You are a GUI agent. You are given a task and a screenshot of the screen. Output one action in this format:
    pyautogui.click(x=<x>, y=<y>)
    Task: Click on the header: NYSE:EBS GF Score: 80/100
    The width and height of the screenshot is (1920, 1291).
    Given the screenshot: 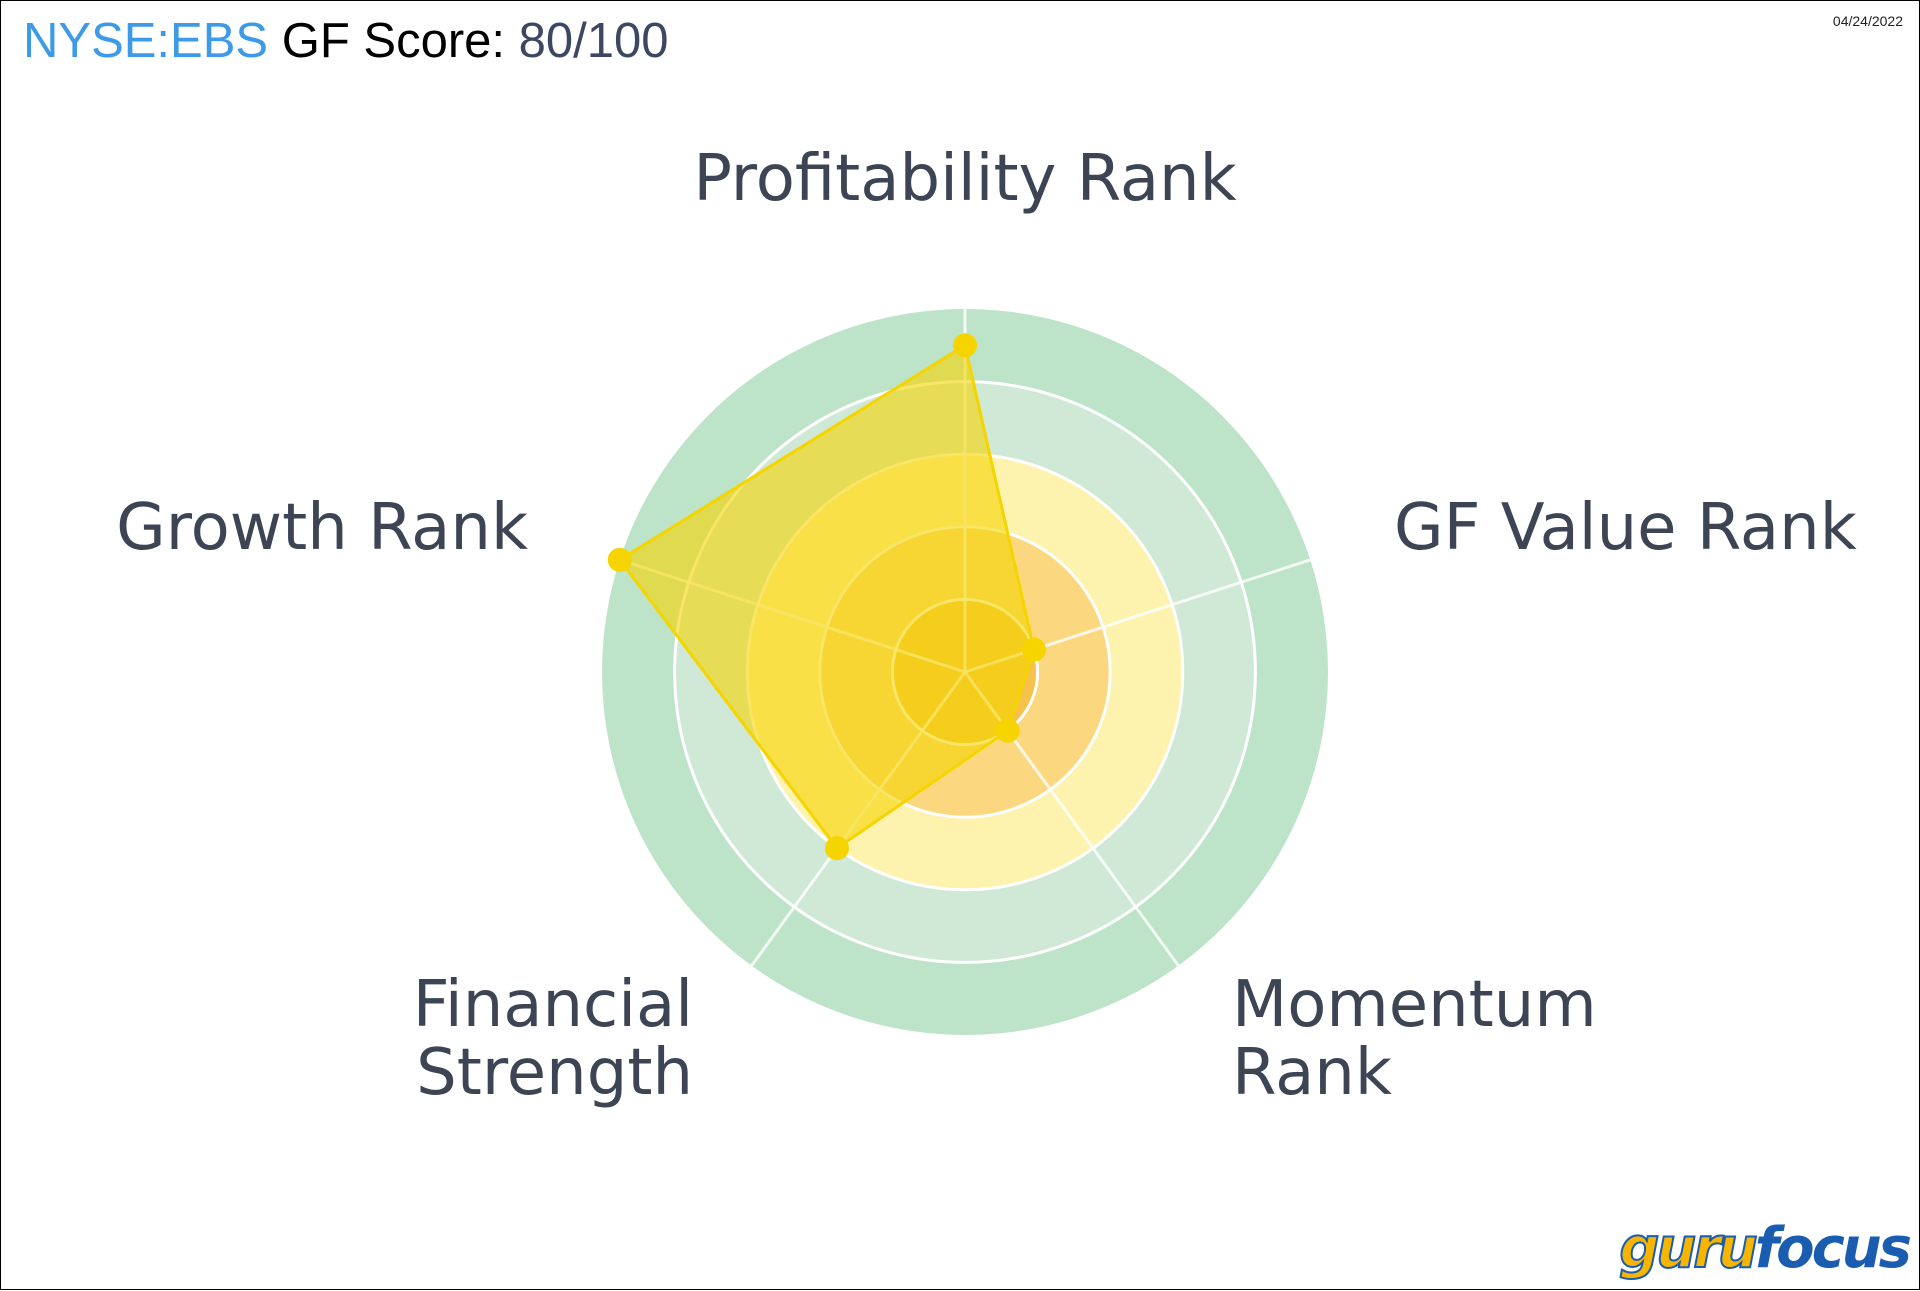 What is the action you would take?
    pyautogui.click(x=346, y=41)
    